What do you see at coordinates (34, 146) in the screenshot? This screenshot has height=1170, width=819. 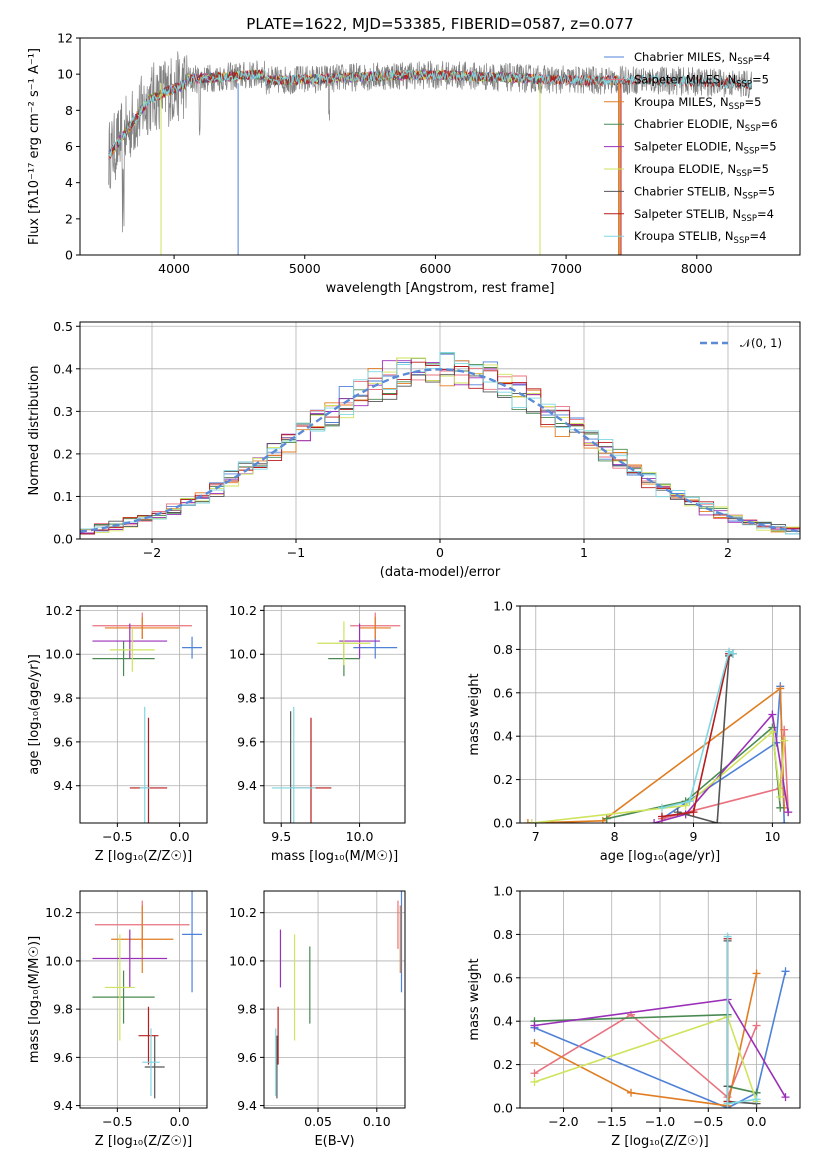 I see `spectrum-ylabel: Flux [fλ10⁻¹⁷ erg cm⁻² s⁻¹ A⁻¹]` at bounding box center [34, 146].